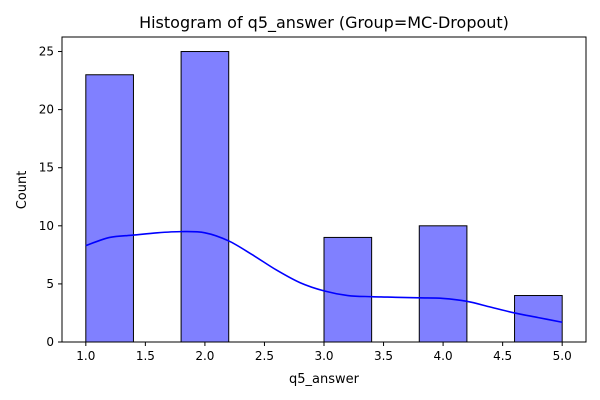 Image resolution: width=600 pixels, height=400 pixels. What do you see at coordinates (204, 356) in the screenshot?
I see `x-tick-label: 2.0` at bounding box center [204, 356].